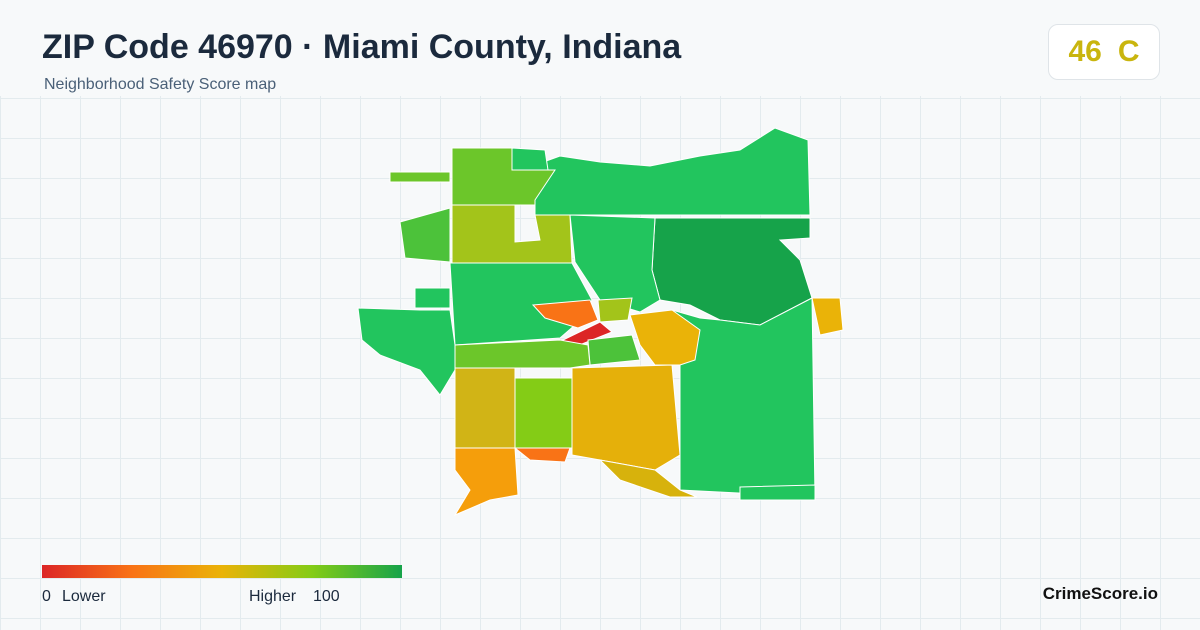 Image resolution: width=1200 pixels, height=630 pixels. I want to click on score-value: 46, so click(1085, 51).